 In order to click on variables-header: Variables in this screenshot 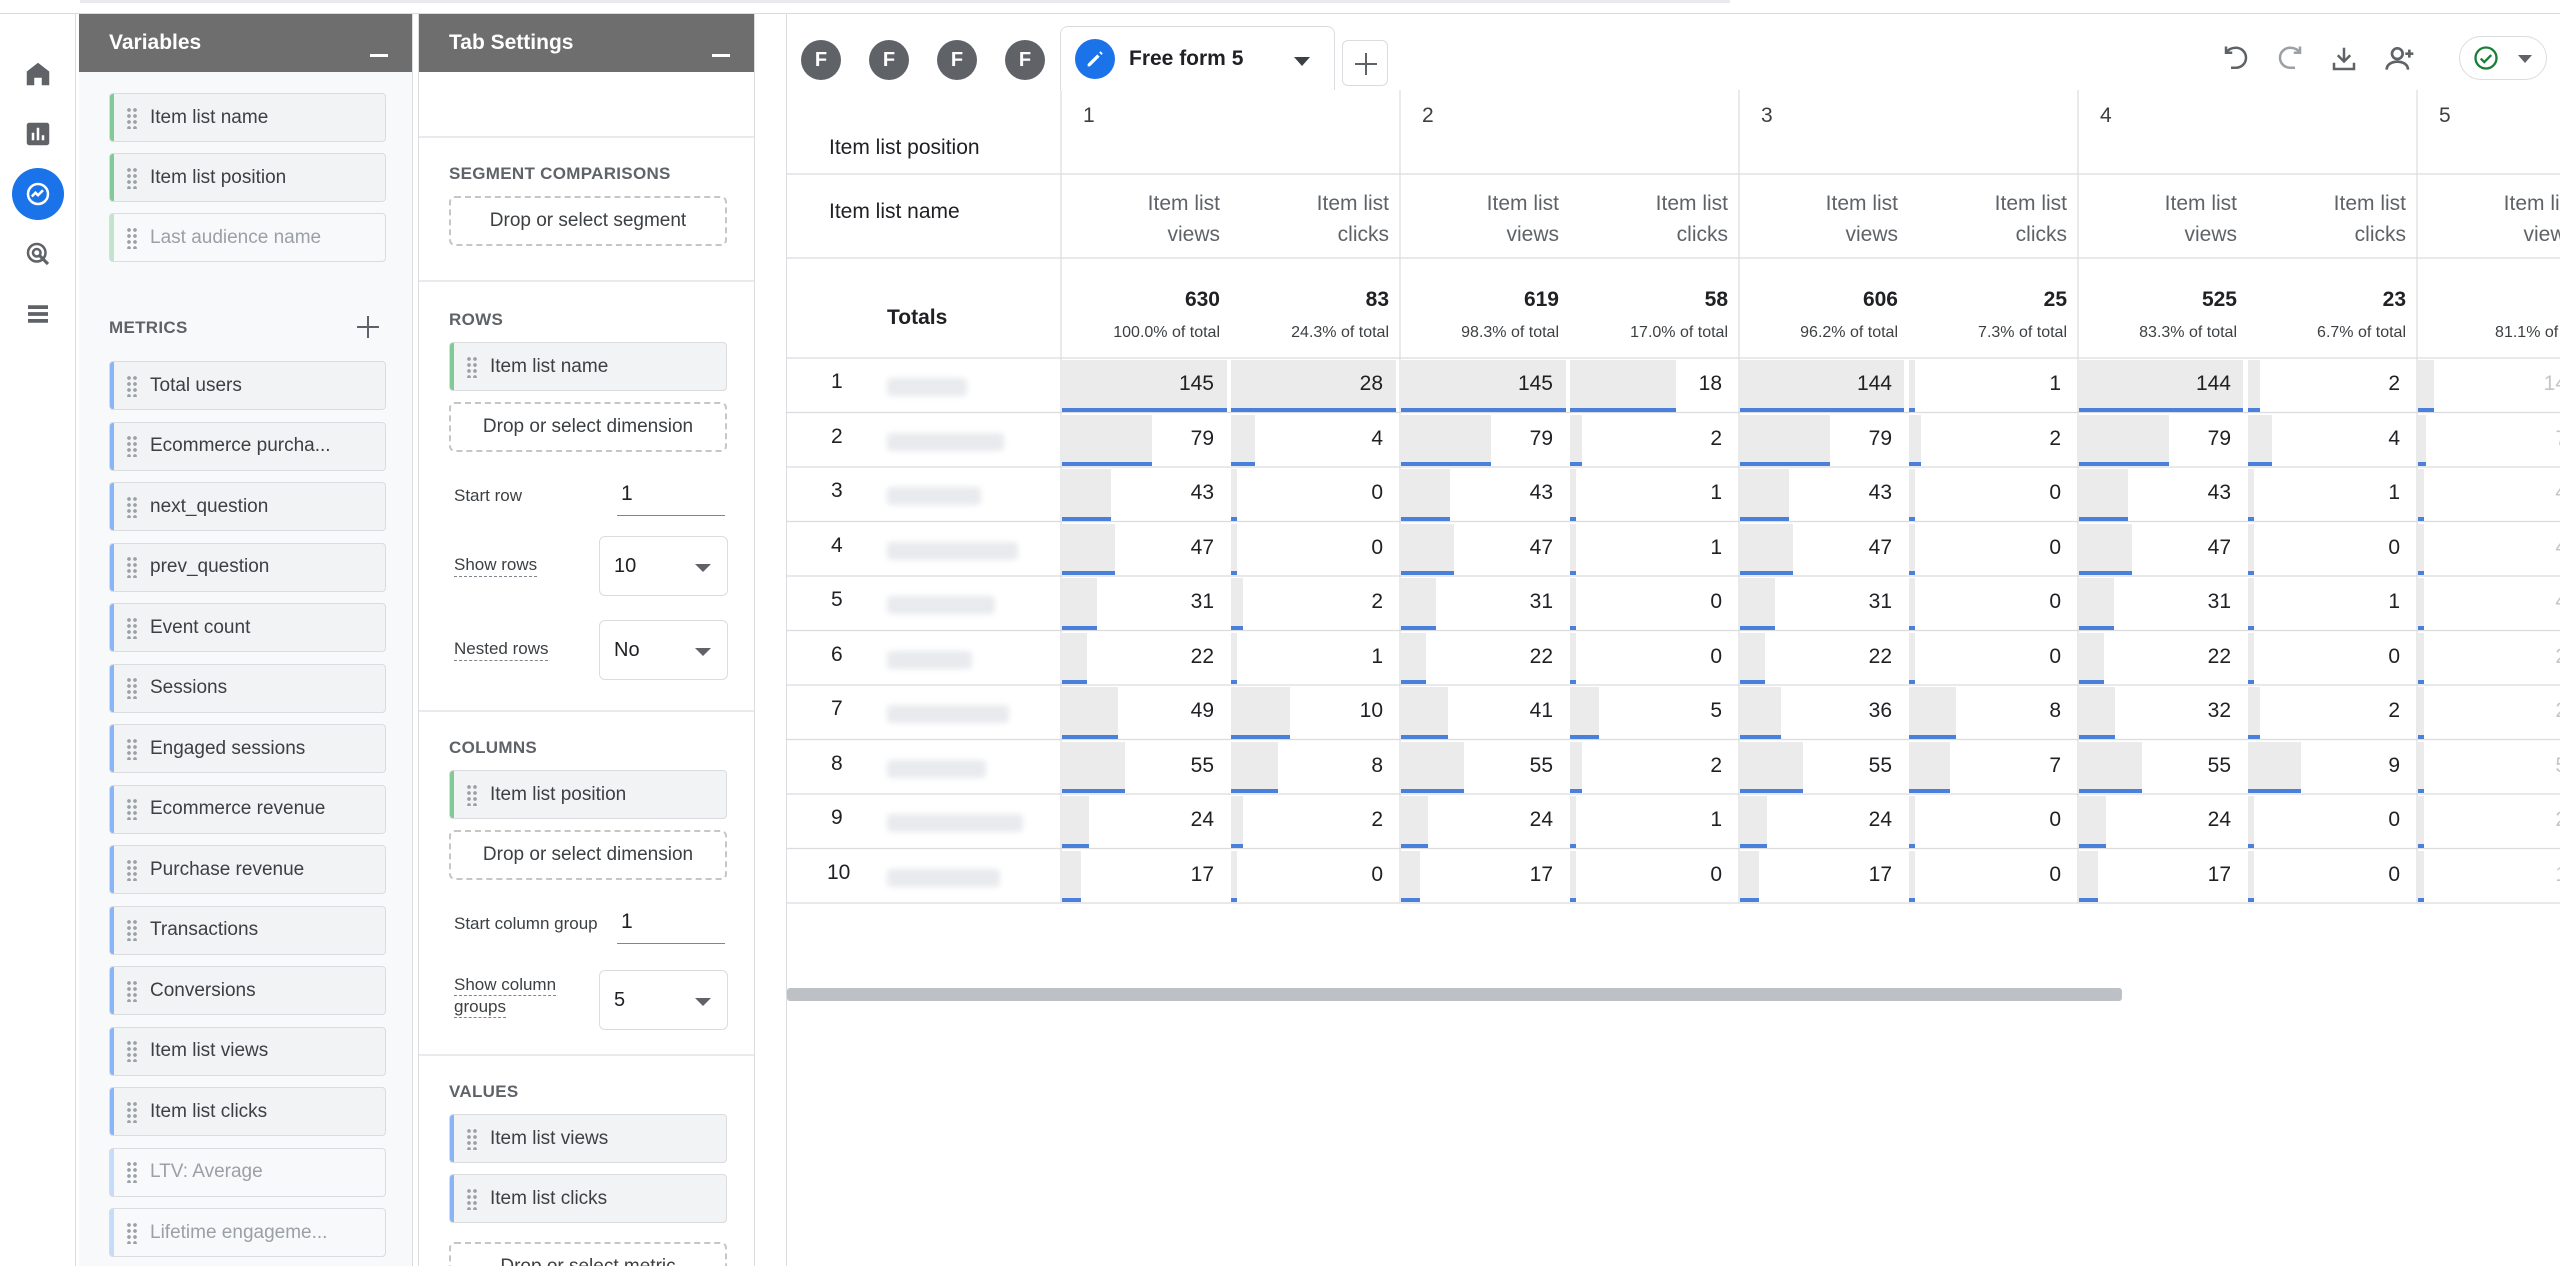, I will do `click(245, 43)`.